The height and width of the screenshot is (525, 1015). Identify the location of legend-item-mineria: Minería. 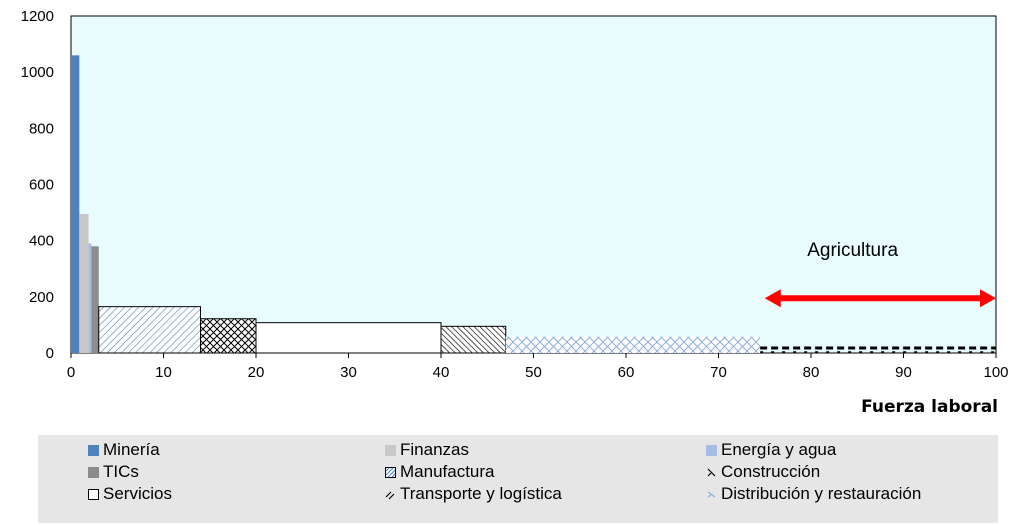
(124, 450).